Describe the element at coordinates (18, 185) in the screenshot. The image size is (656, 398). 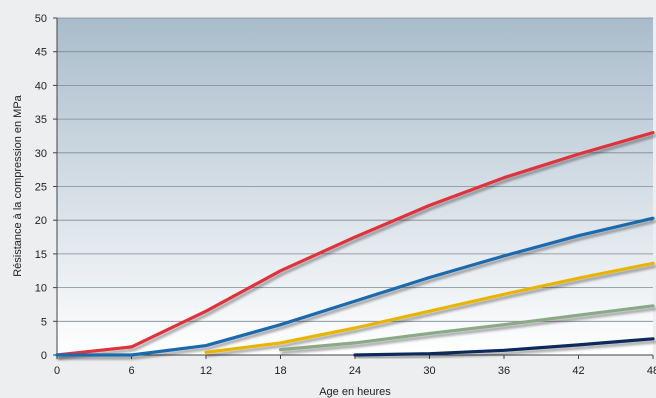
I see `y-axis-title: Résistance à la compression en MPa` at that location.